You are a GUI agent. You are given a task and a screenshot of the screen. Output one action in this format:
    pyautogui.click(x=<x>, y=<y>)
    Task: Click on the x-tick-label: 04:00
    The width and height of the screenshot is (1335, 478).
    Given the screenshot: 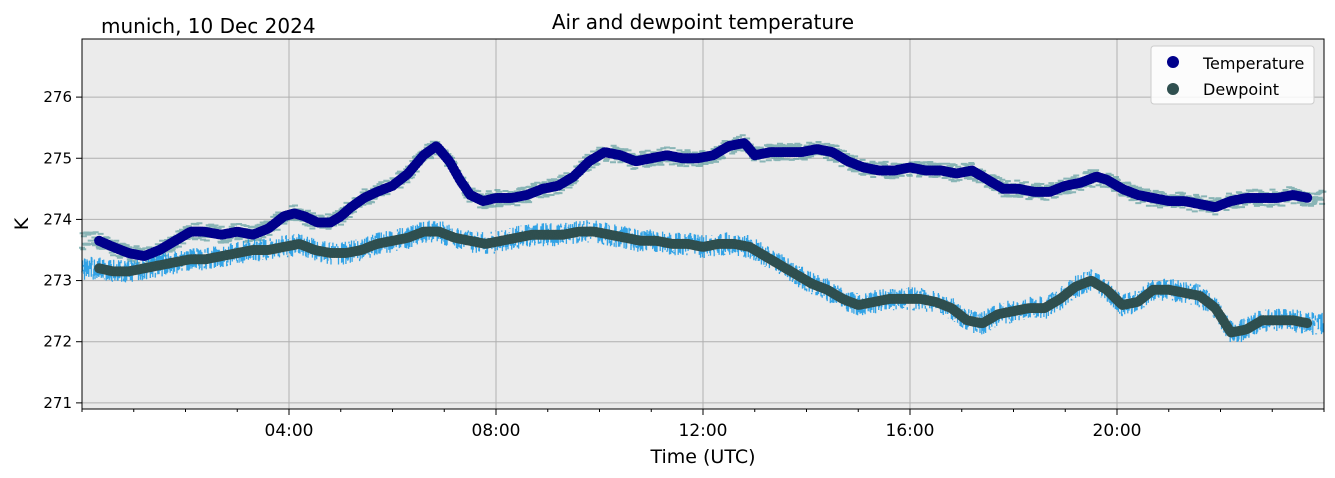 What is the action you would take?
    pyautogui.click(x=289, y=431)
    